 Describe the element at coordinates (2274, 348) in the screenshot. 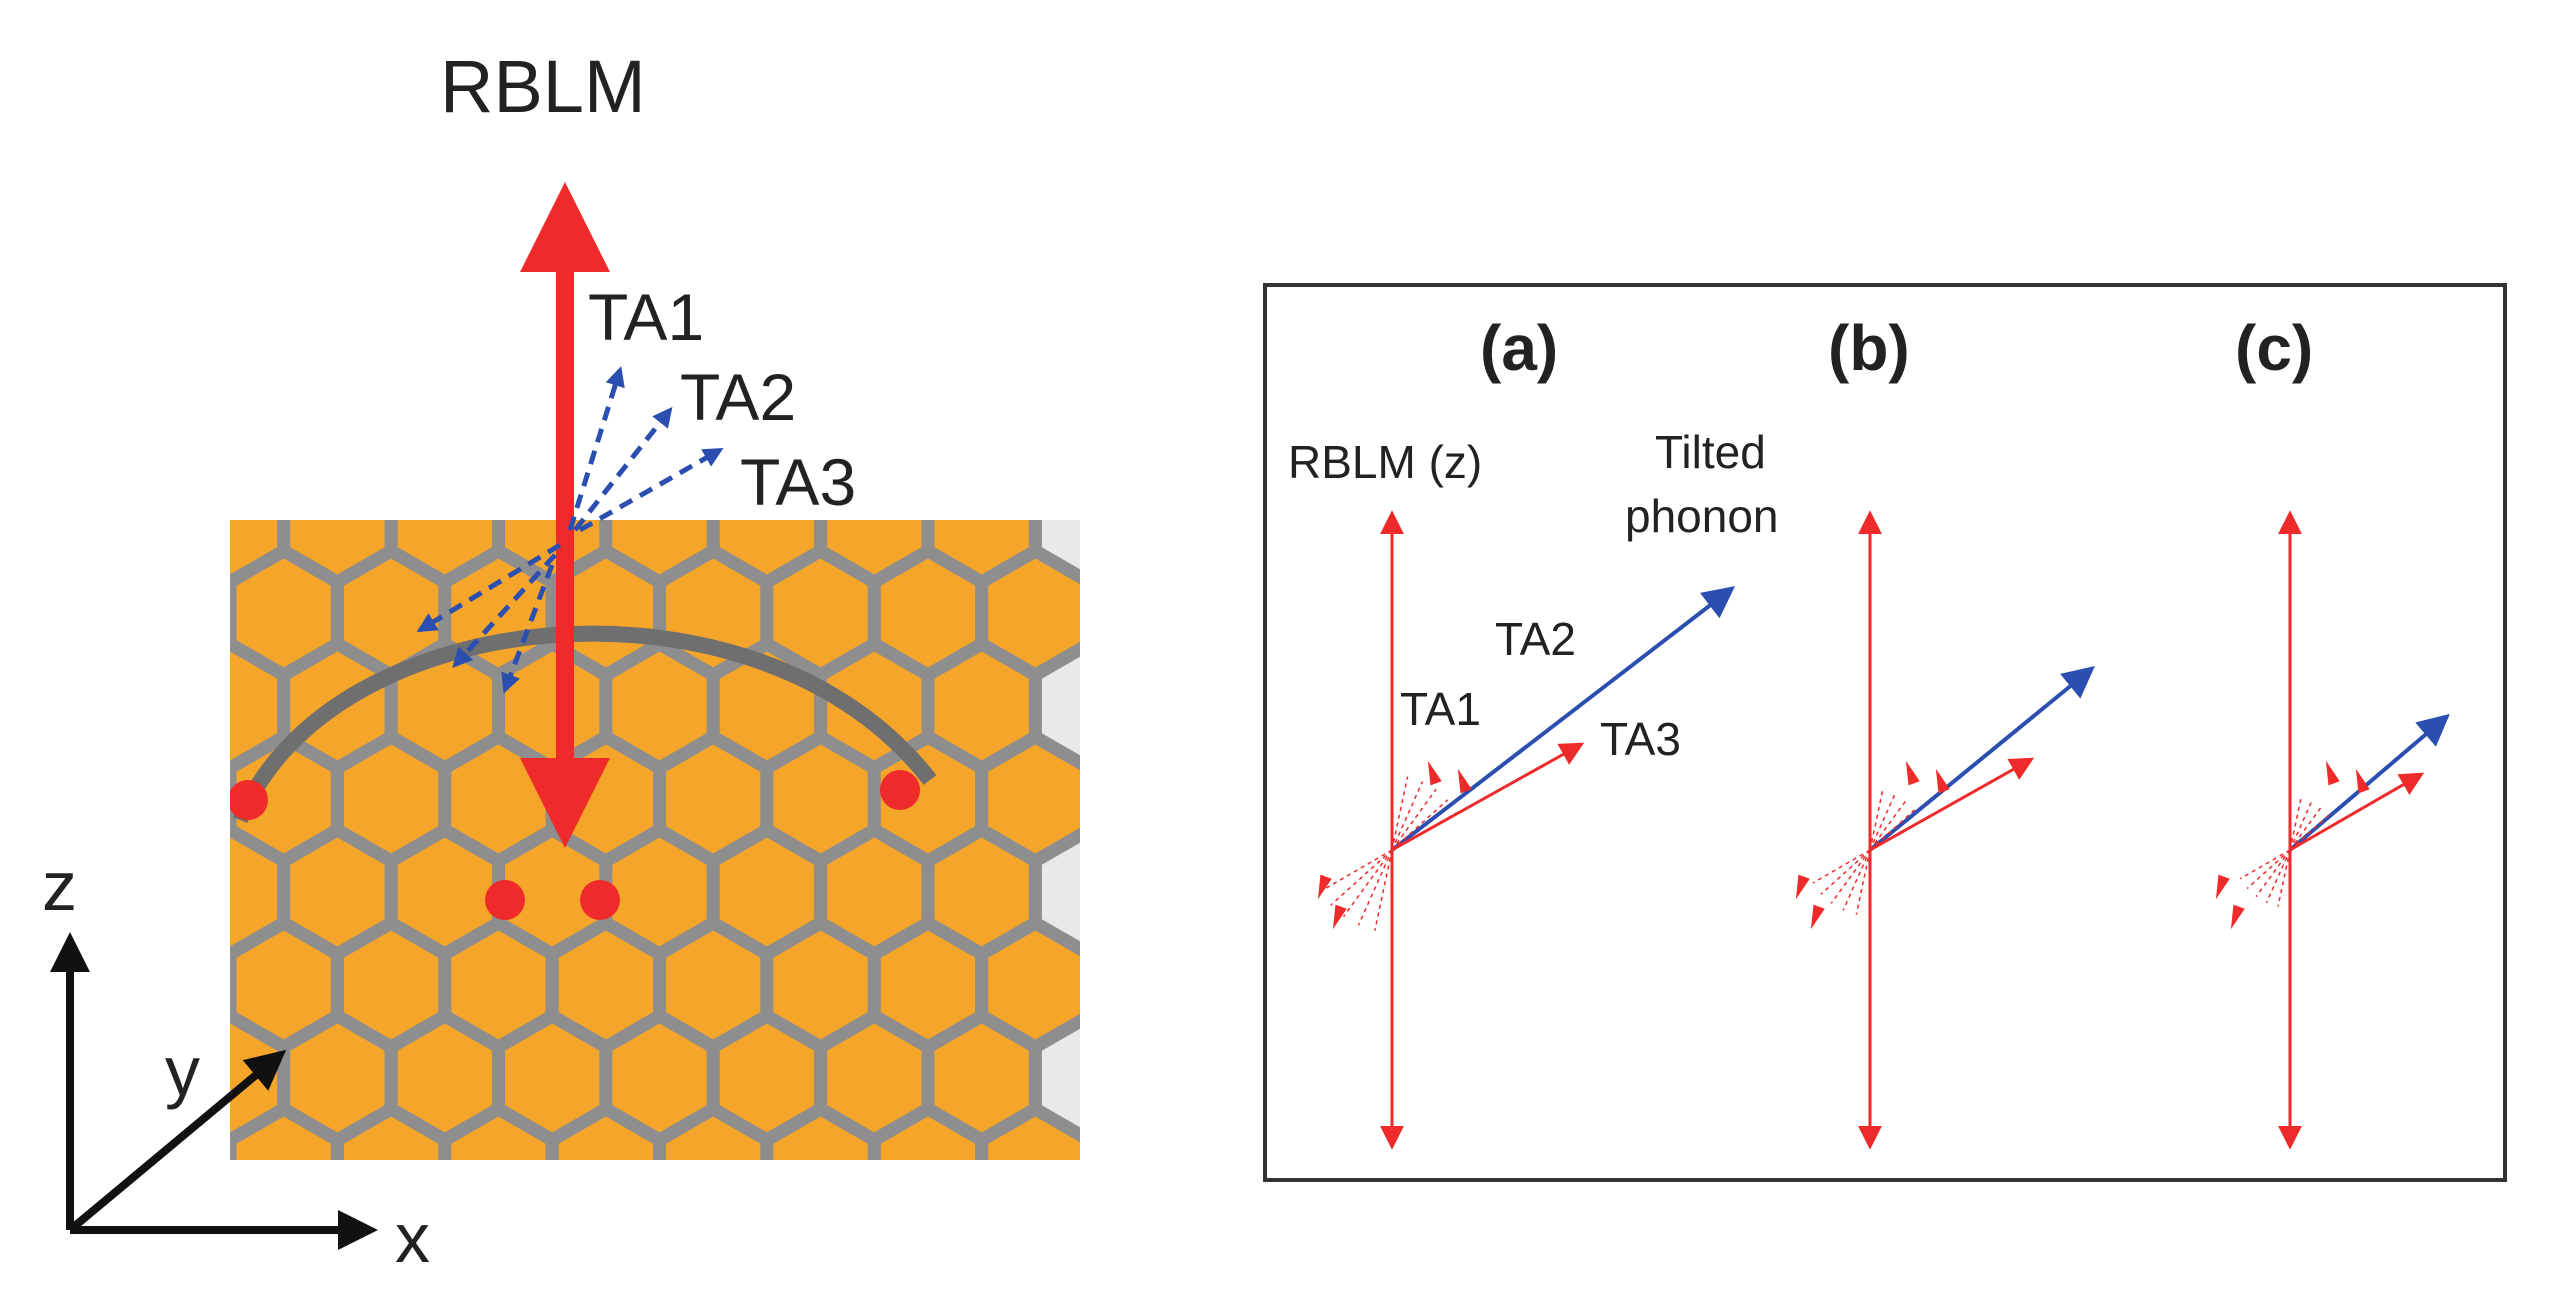

I see `panel-label-c: (c)` at that location.